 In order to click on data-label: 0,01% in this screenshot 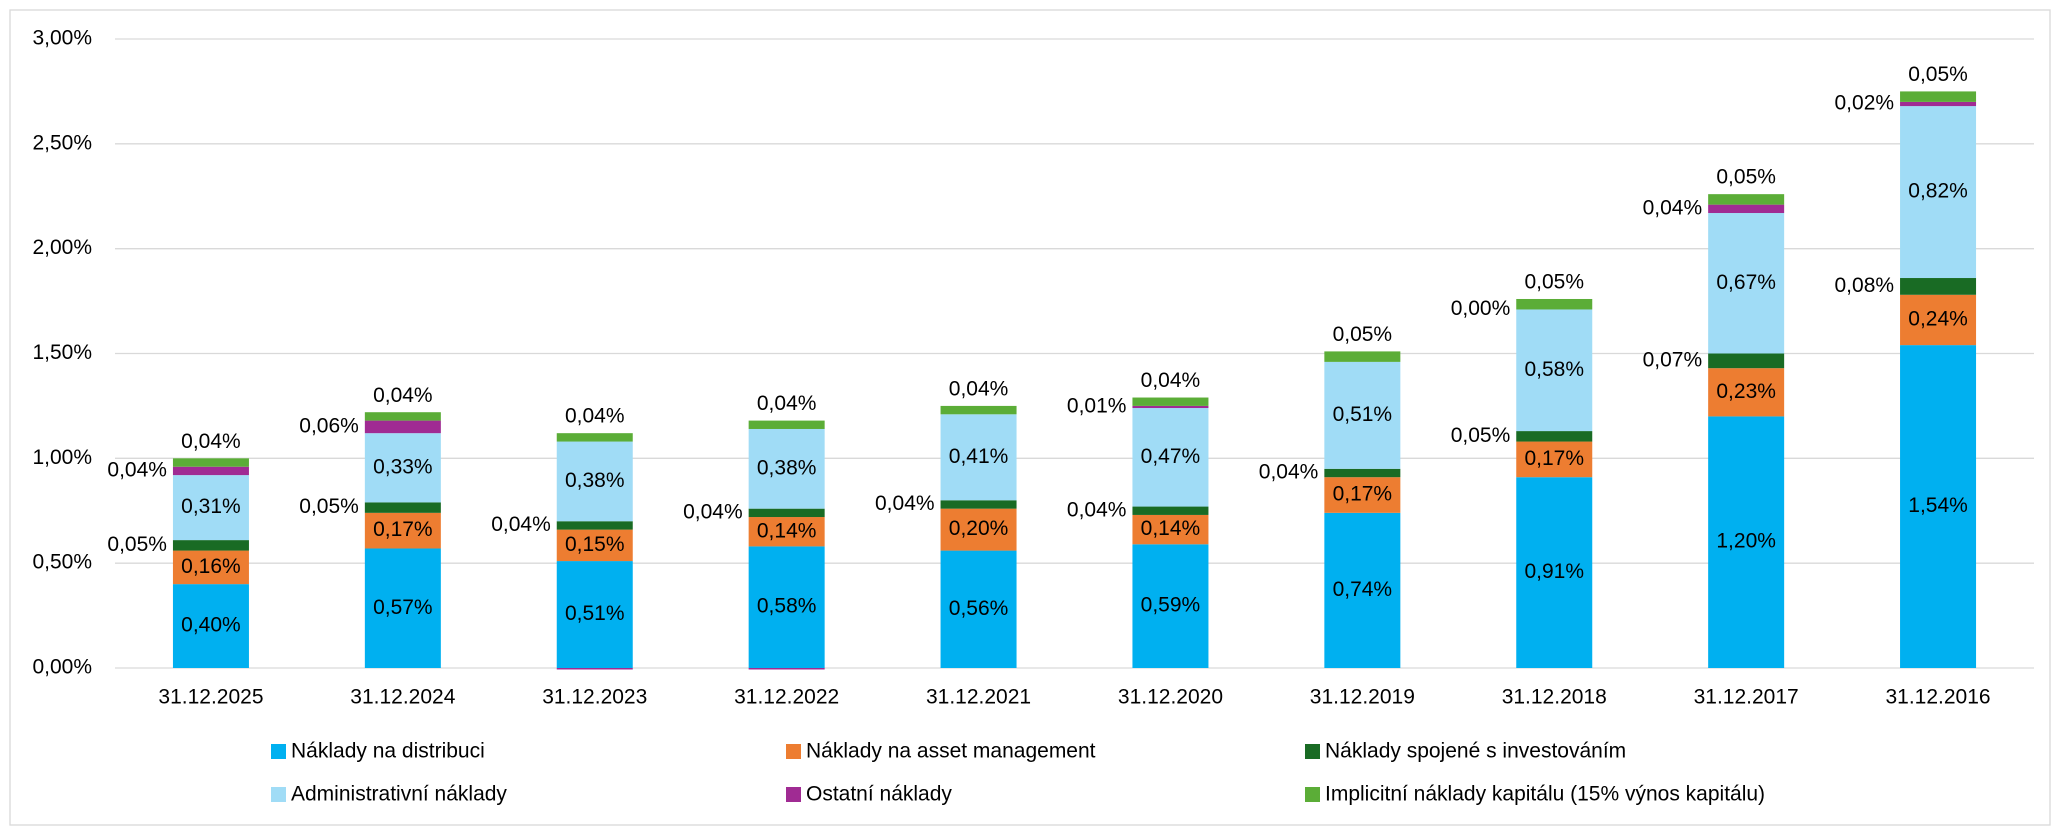, I will do `click(1097, 406)`.